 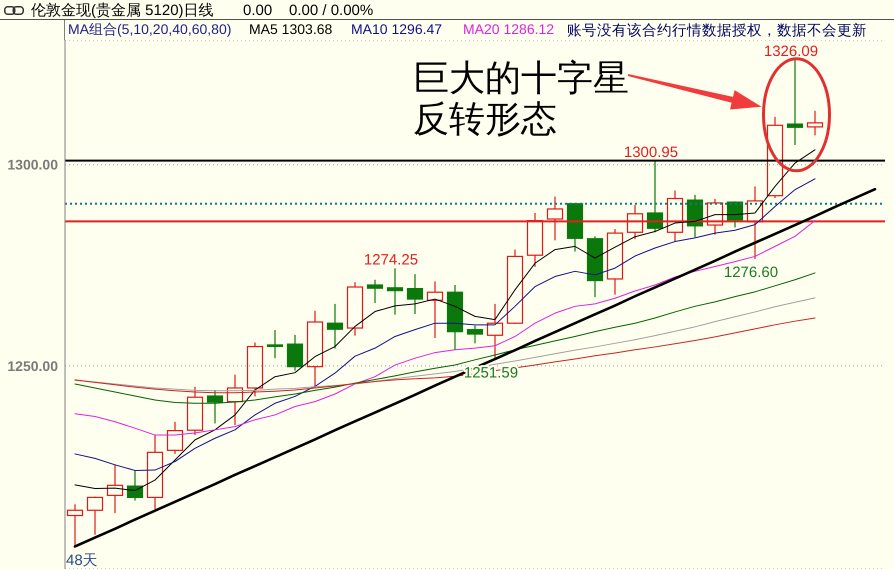 I want to click on text: 0.00 / 0.00%, so click(x=331, y=10).